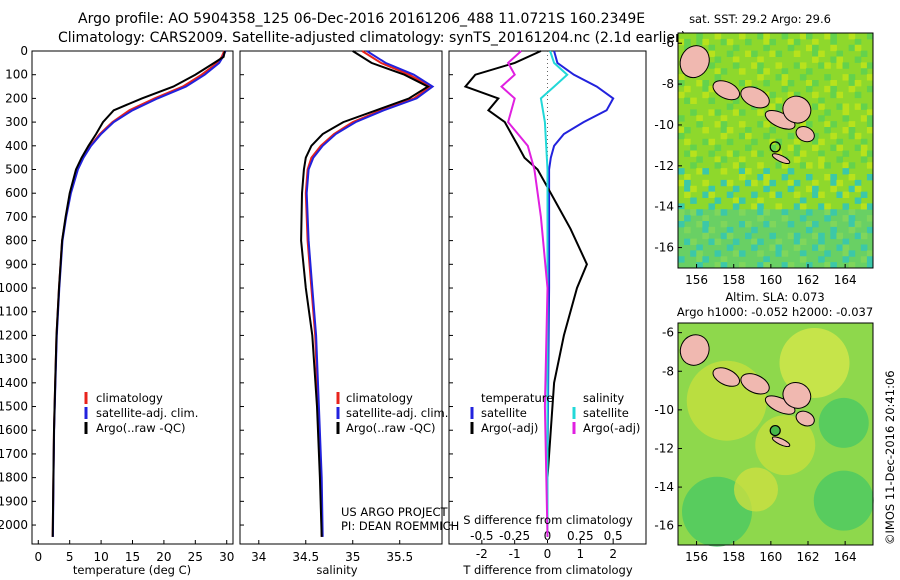 The height and width of the screenshot is (580, 900). Describe the element at coordinates (775, 150) in the screenshot. I see `map-frame` at that location.